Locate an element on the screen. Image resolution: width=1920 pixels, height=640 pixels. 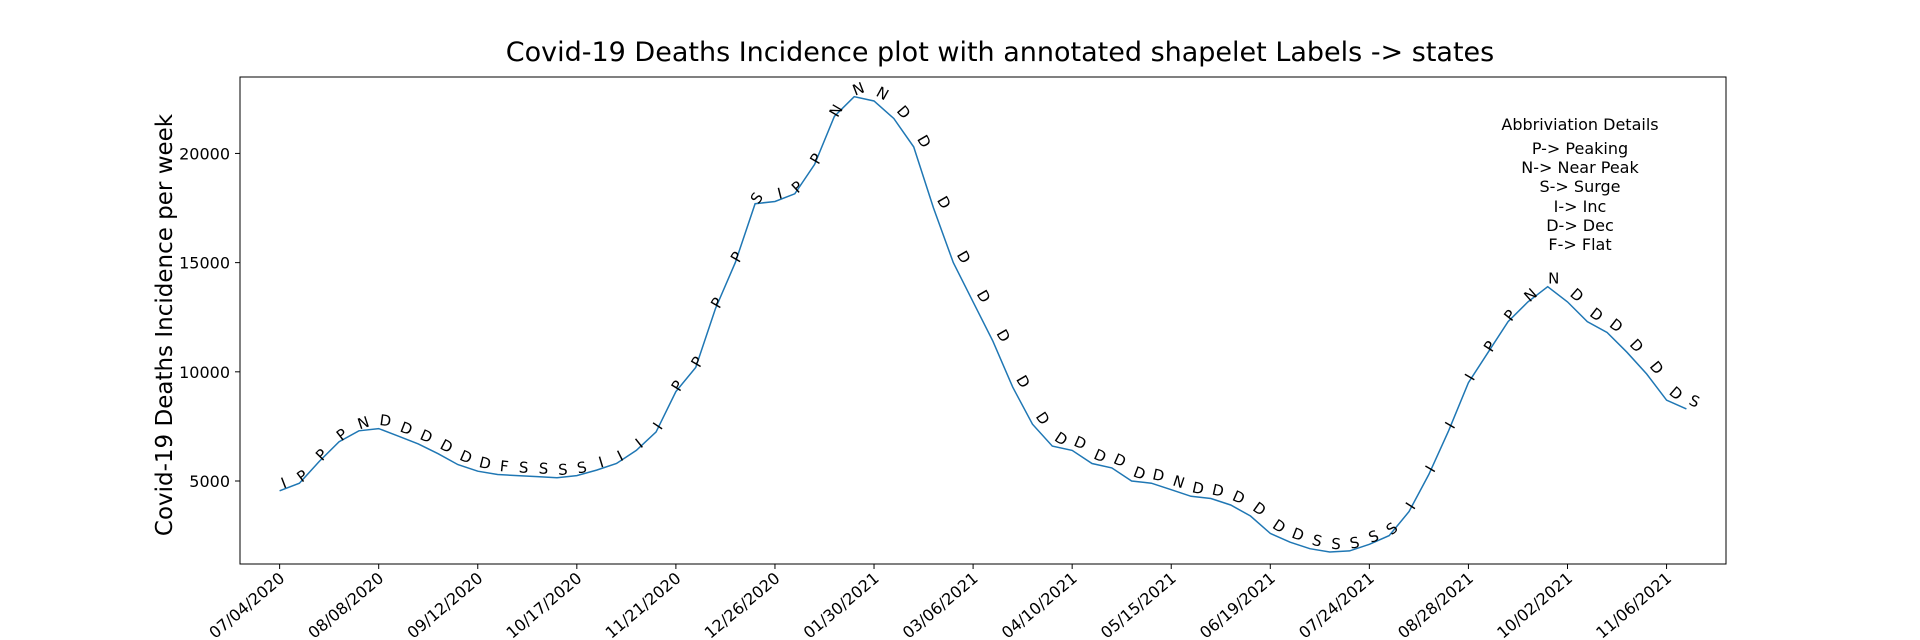
y-tick-label: 20000 is located at coordinates (204, 153).